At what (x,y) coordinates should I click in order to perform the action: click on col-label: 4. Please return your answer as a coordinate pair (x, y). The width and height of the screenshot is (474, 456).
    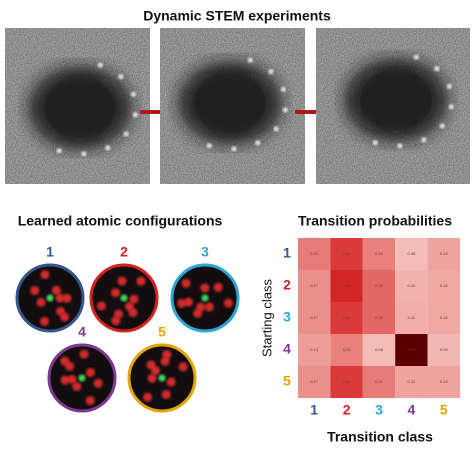
    Looking at the image, I should click on (412, 410).